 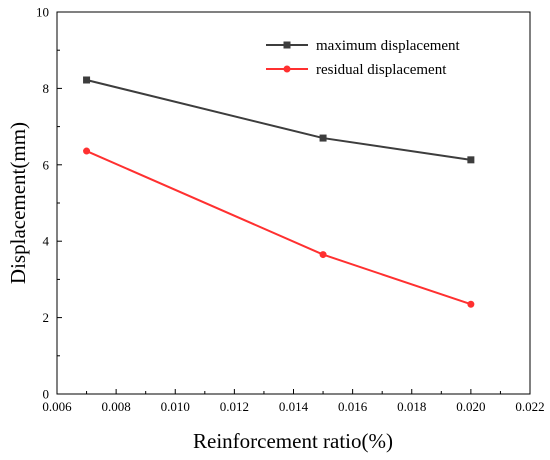 What do you see at coordinates (46, 394) in the screenshot?
I see `y-tick-label: 0` at bounding box center [46, 394].